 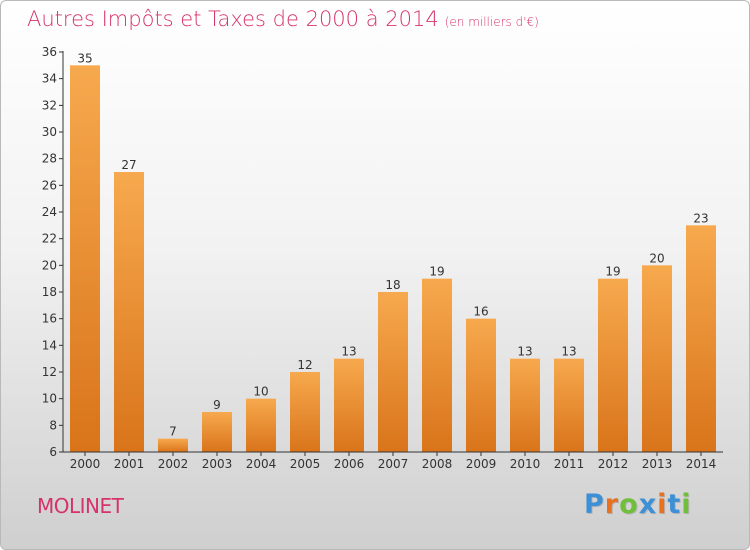 I want to click on data-label-2003: 9, so click(x=217, y=405).